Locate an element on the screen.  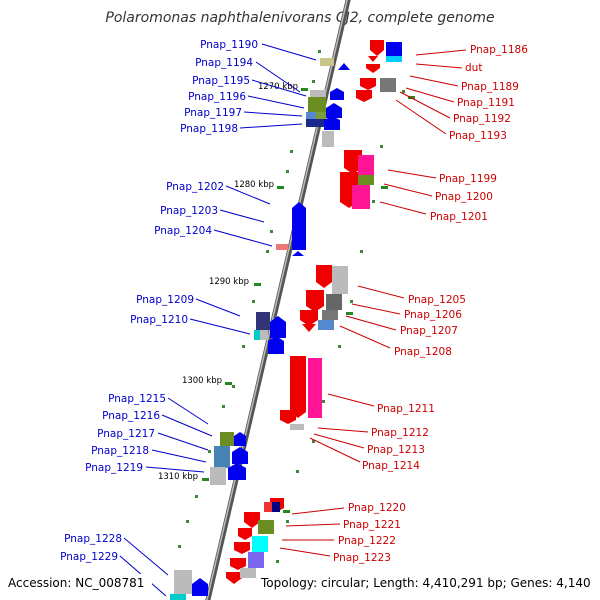
gene-label: Pnap_1229 is located at coordinates (89, 557).